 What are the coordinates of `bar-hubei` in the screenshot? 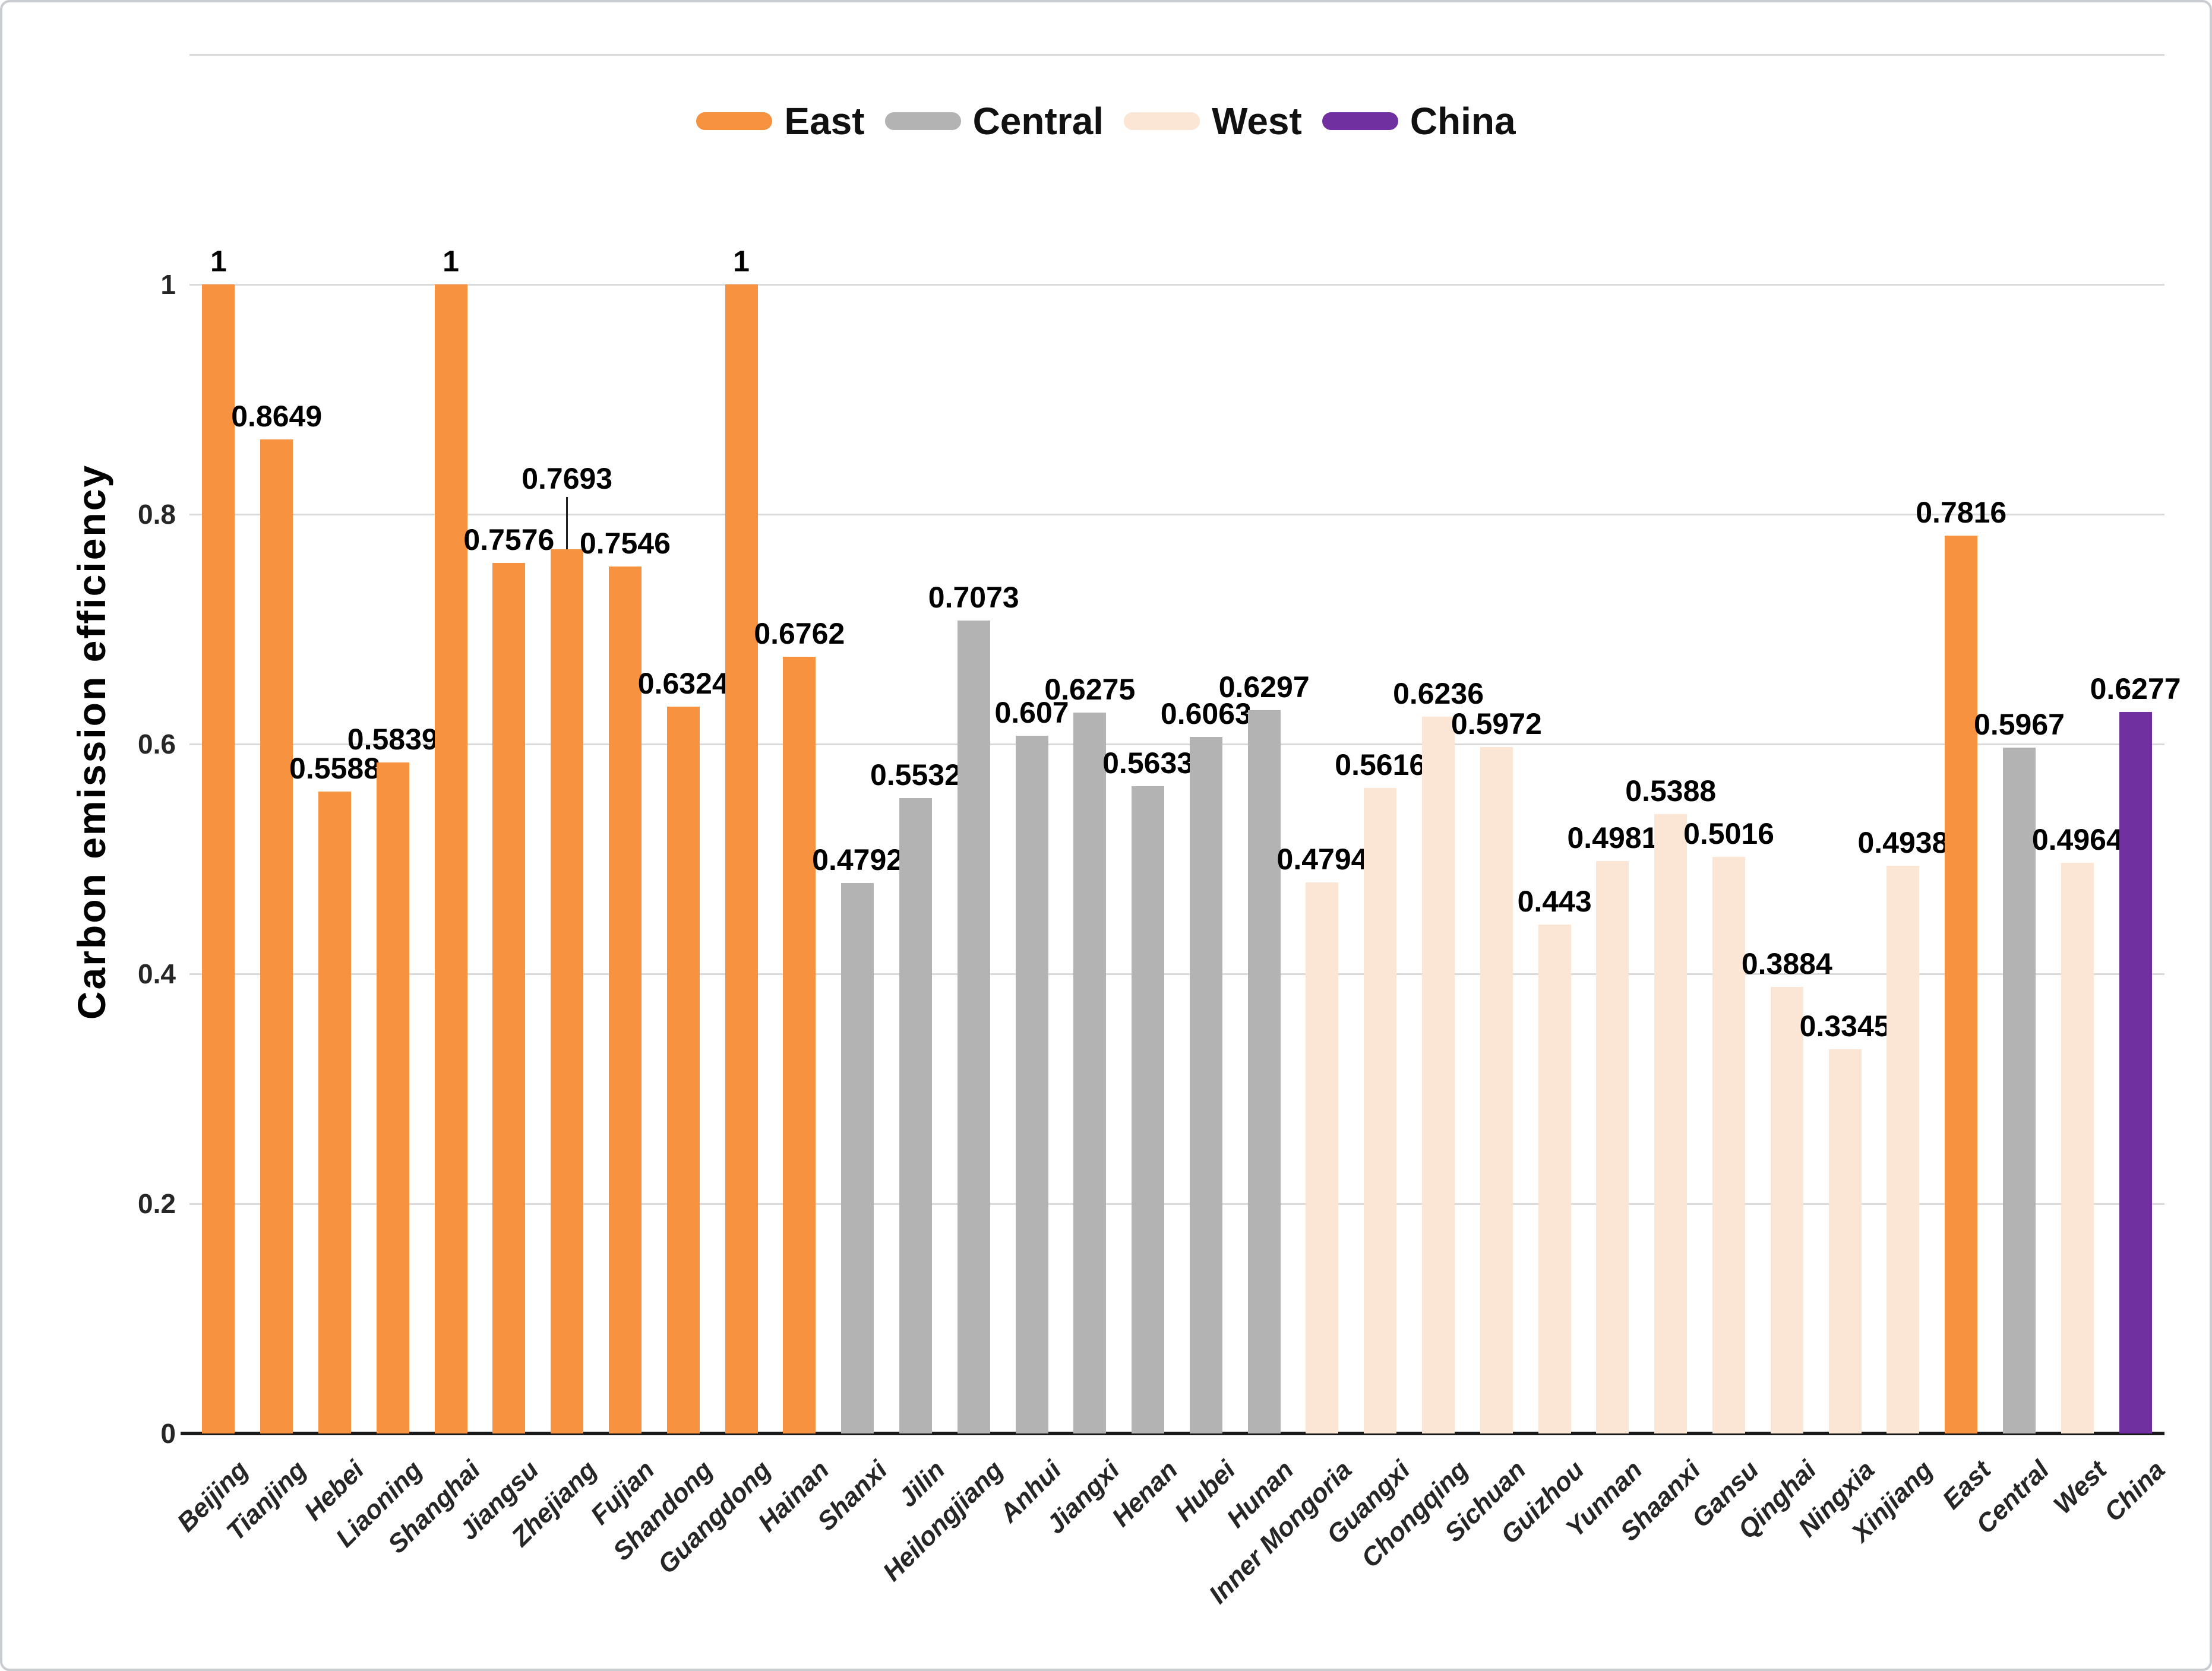 It's located at (1206, 1084).